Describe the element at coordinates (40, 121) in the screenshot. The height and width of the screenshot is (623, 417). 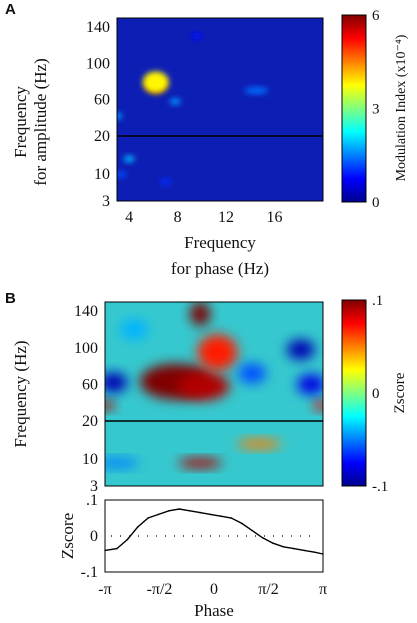
I see `panel-a-ylabel-line2: for amplitude (Hz)` at that location.